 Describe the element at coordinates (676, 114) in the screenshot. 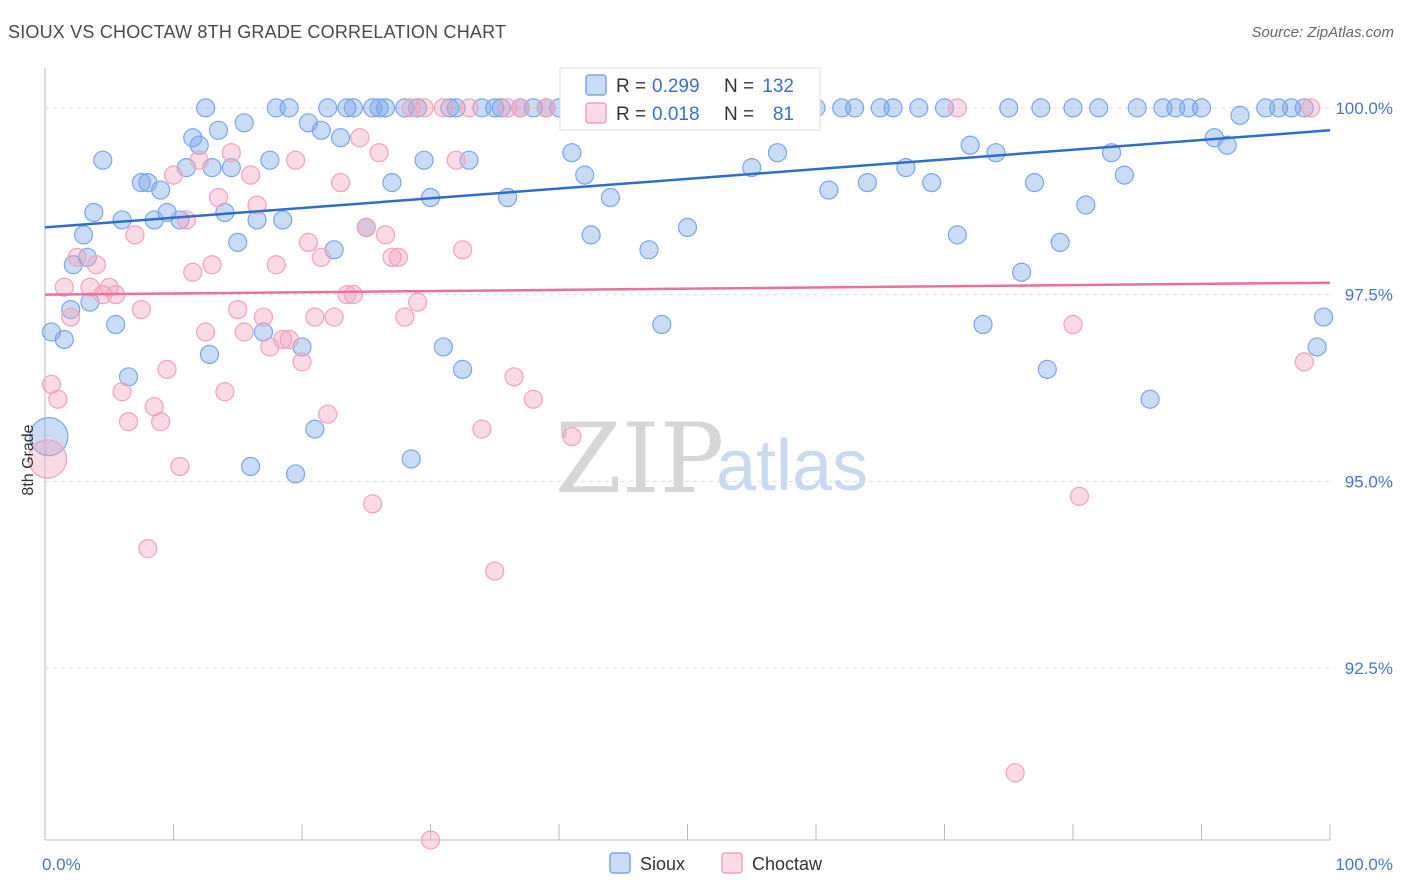

I see `legend-r-value-choctaw: 0.018` at that location.